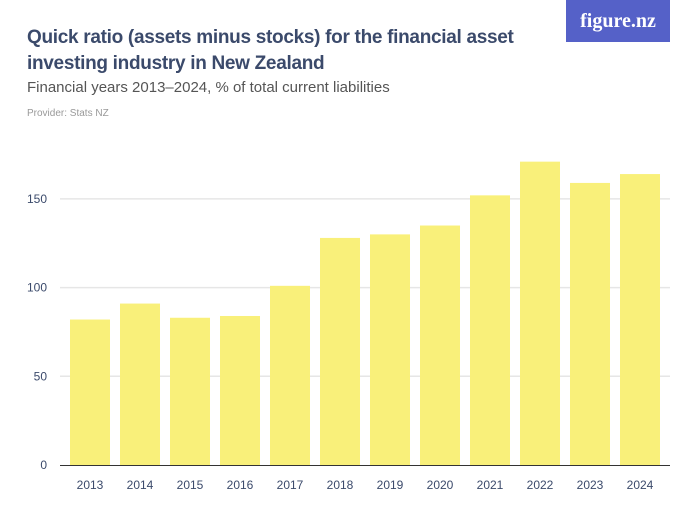  What do you see at coordinates (590, 323) in the screenshot?
I see `bar-2023` at bounding box center [590, 323].